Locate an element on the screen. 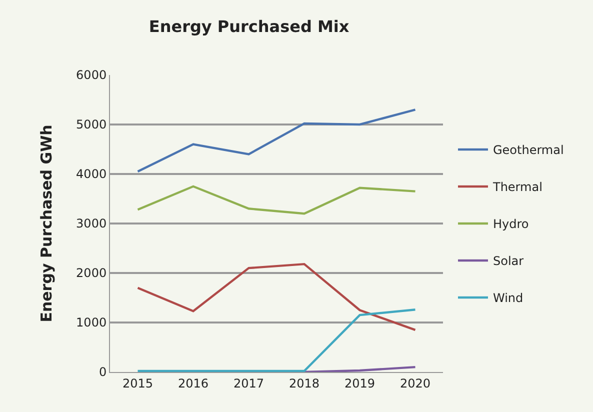  y-tick-label: 1000 is located at coordinates (91, 323).